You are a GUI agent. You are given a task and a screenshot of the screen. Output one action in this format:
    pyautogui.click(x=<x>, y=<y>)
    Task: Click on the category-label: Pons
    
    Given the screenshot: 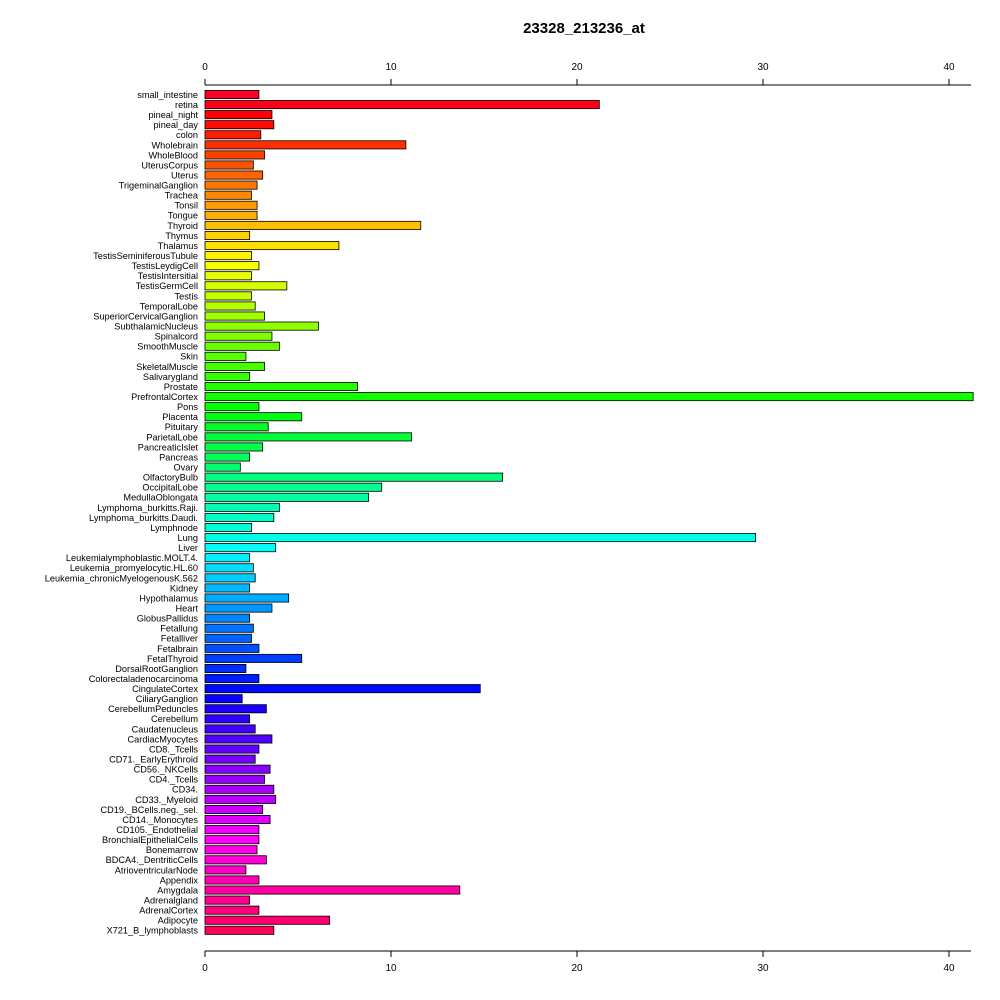 What is the action you would take?
    pyautogui.click(x=187, y=407)
    